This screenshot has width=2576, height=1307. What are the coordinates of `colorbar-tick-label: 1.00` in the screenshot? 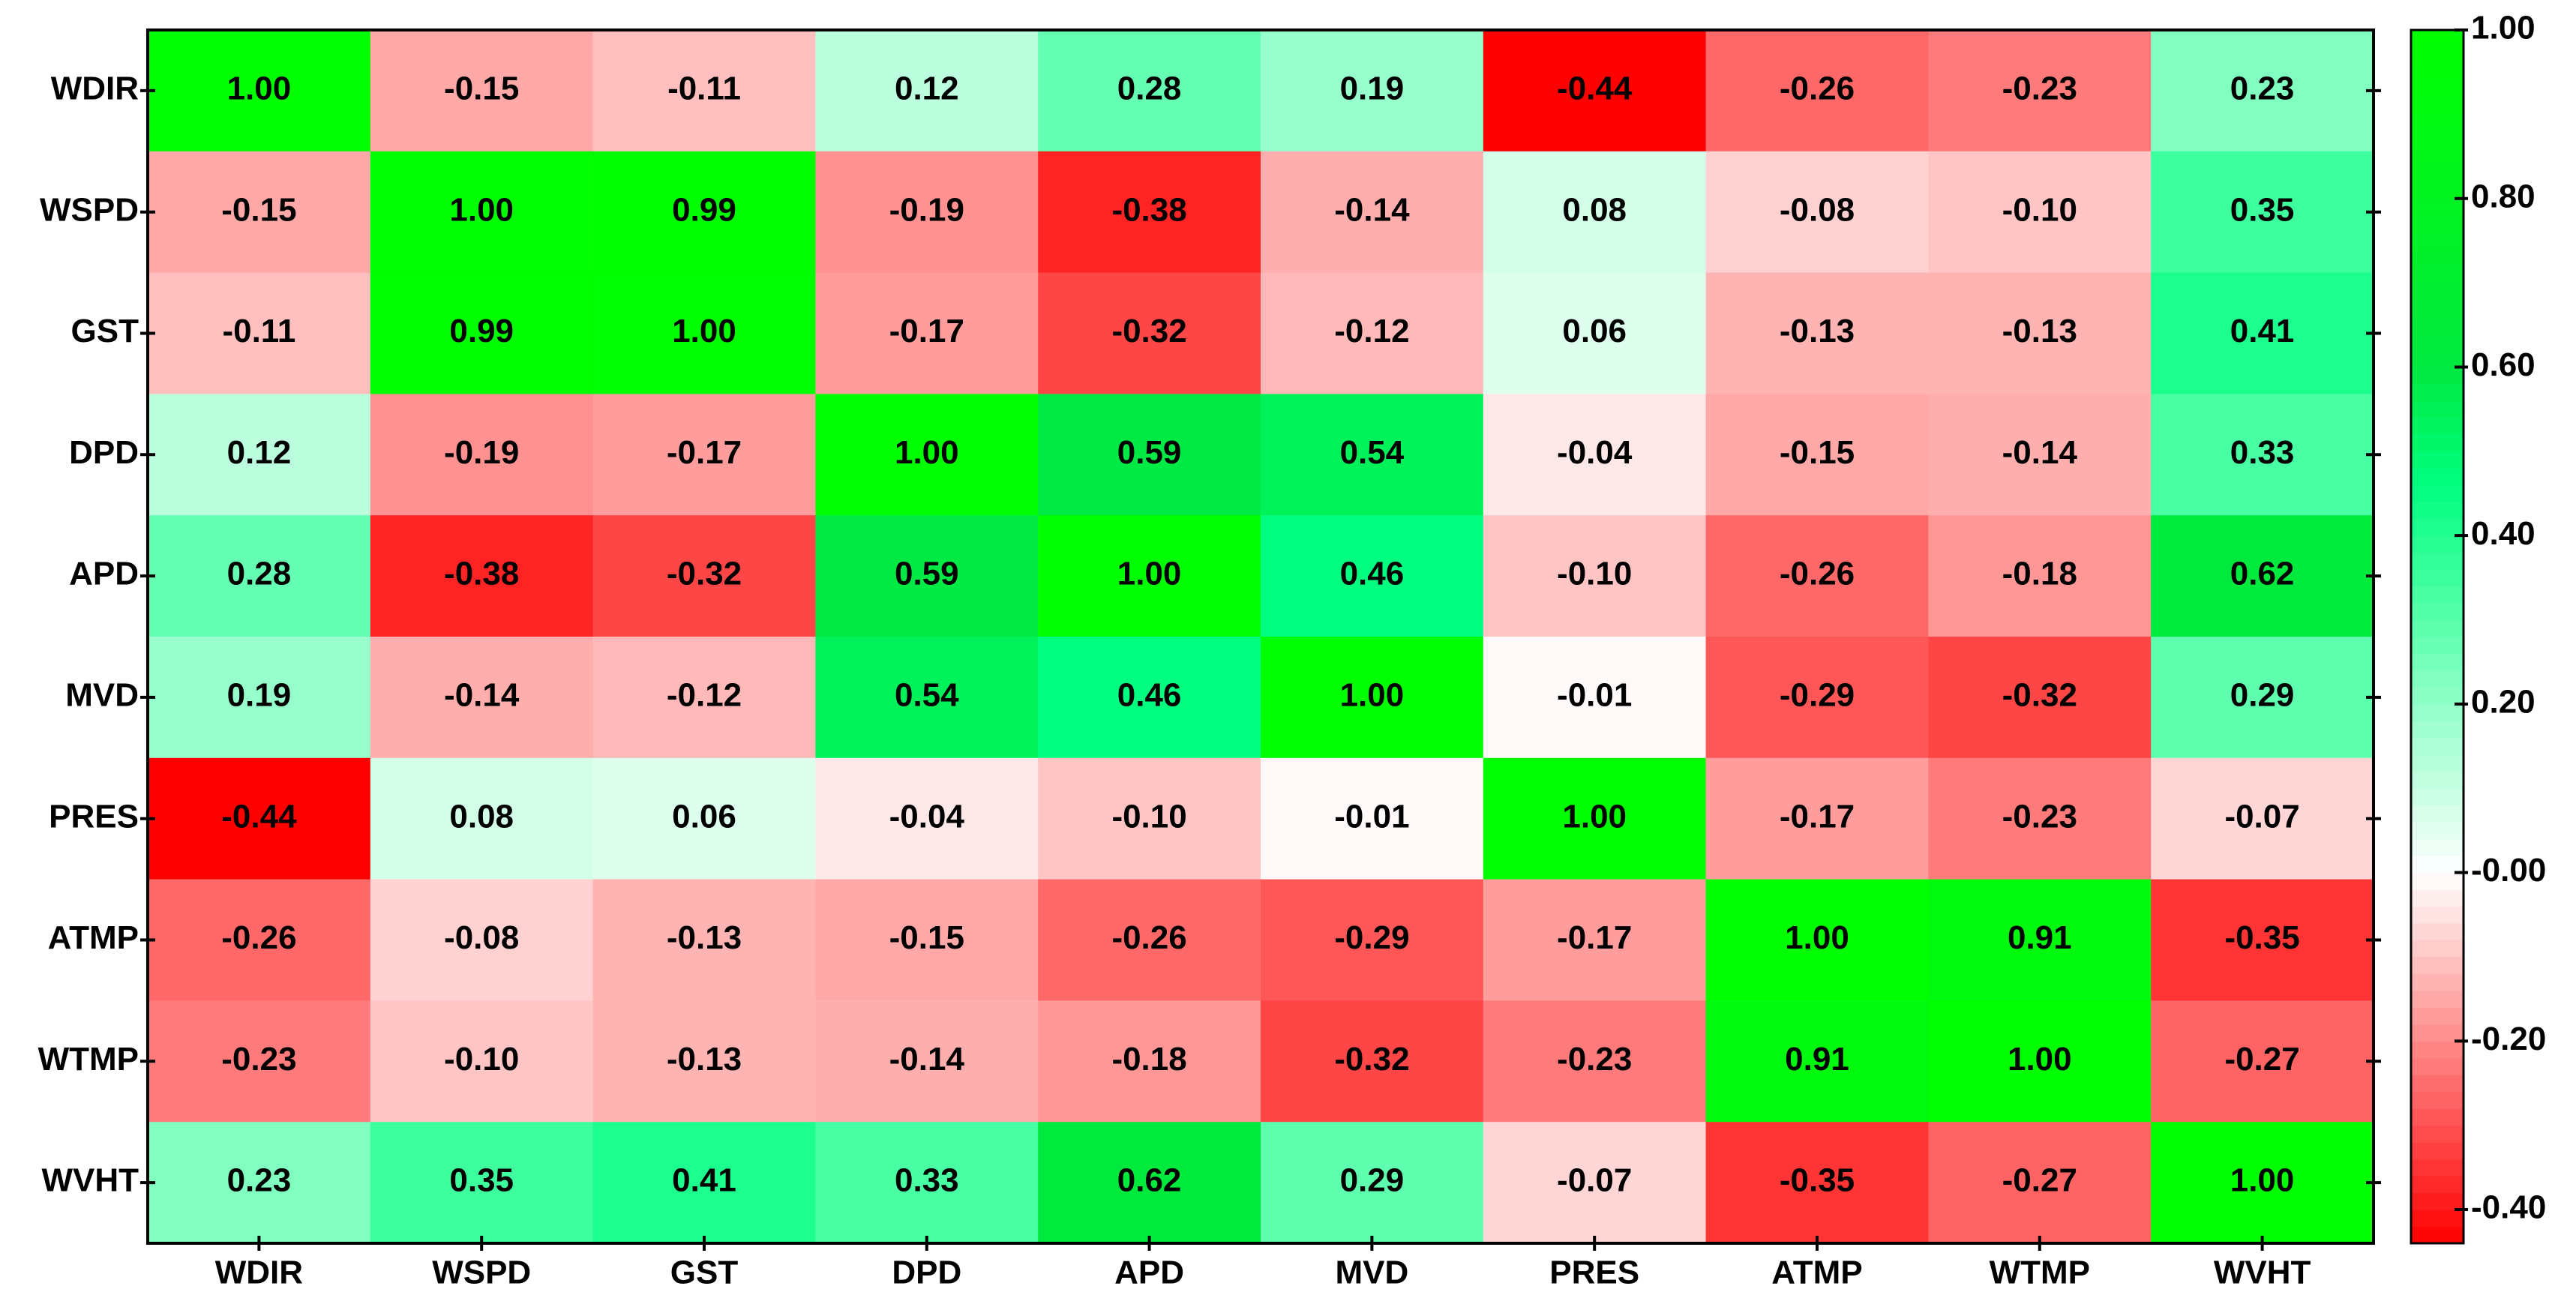 It's located at (2504, 28).